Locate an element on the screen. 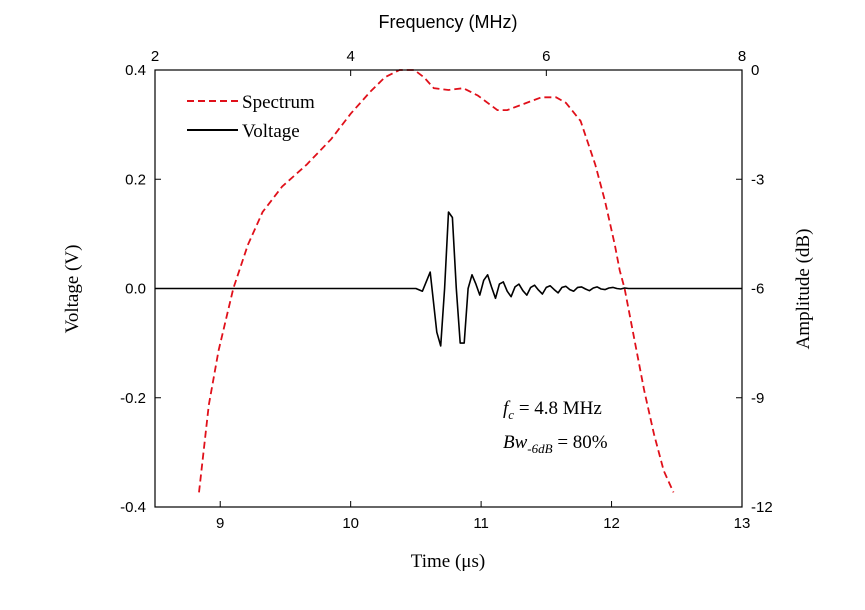  legend: Spectrum Voltage is located at coordinates (251, 117).